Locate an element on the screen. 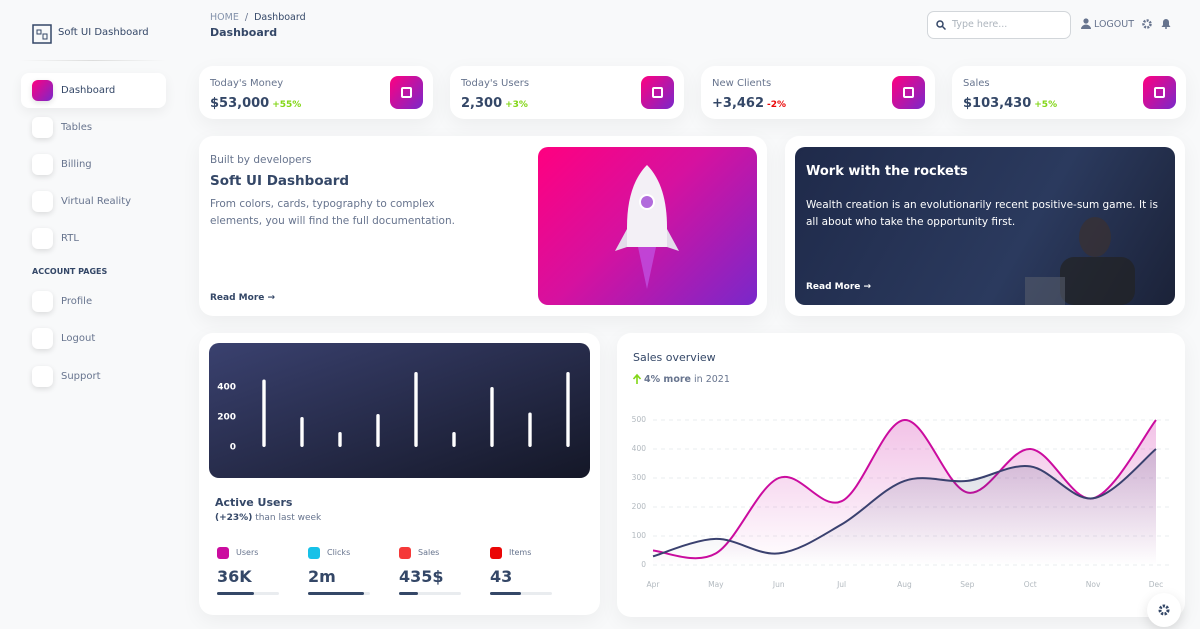  highlight: 4% more is located at coordinates (667, 379).